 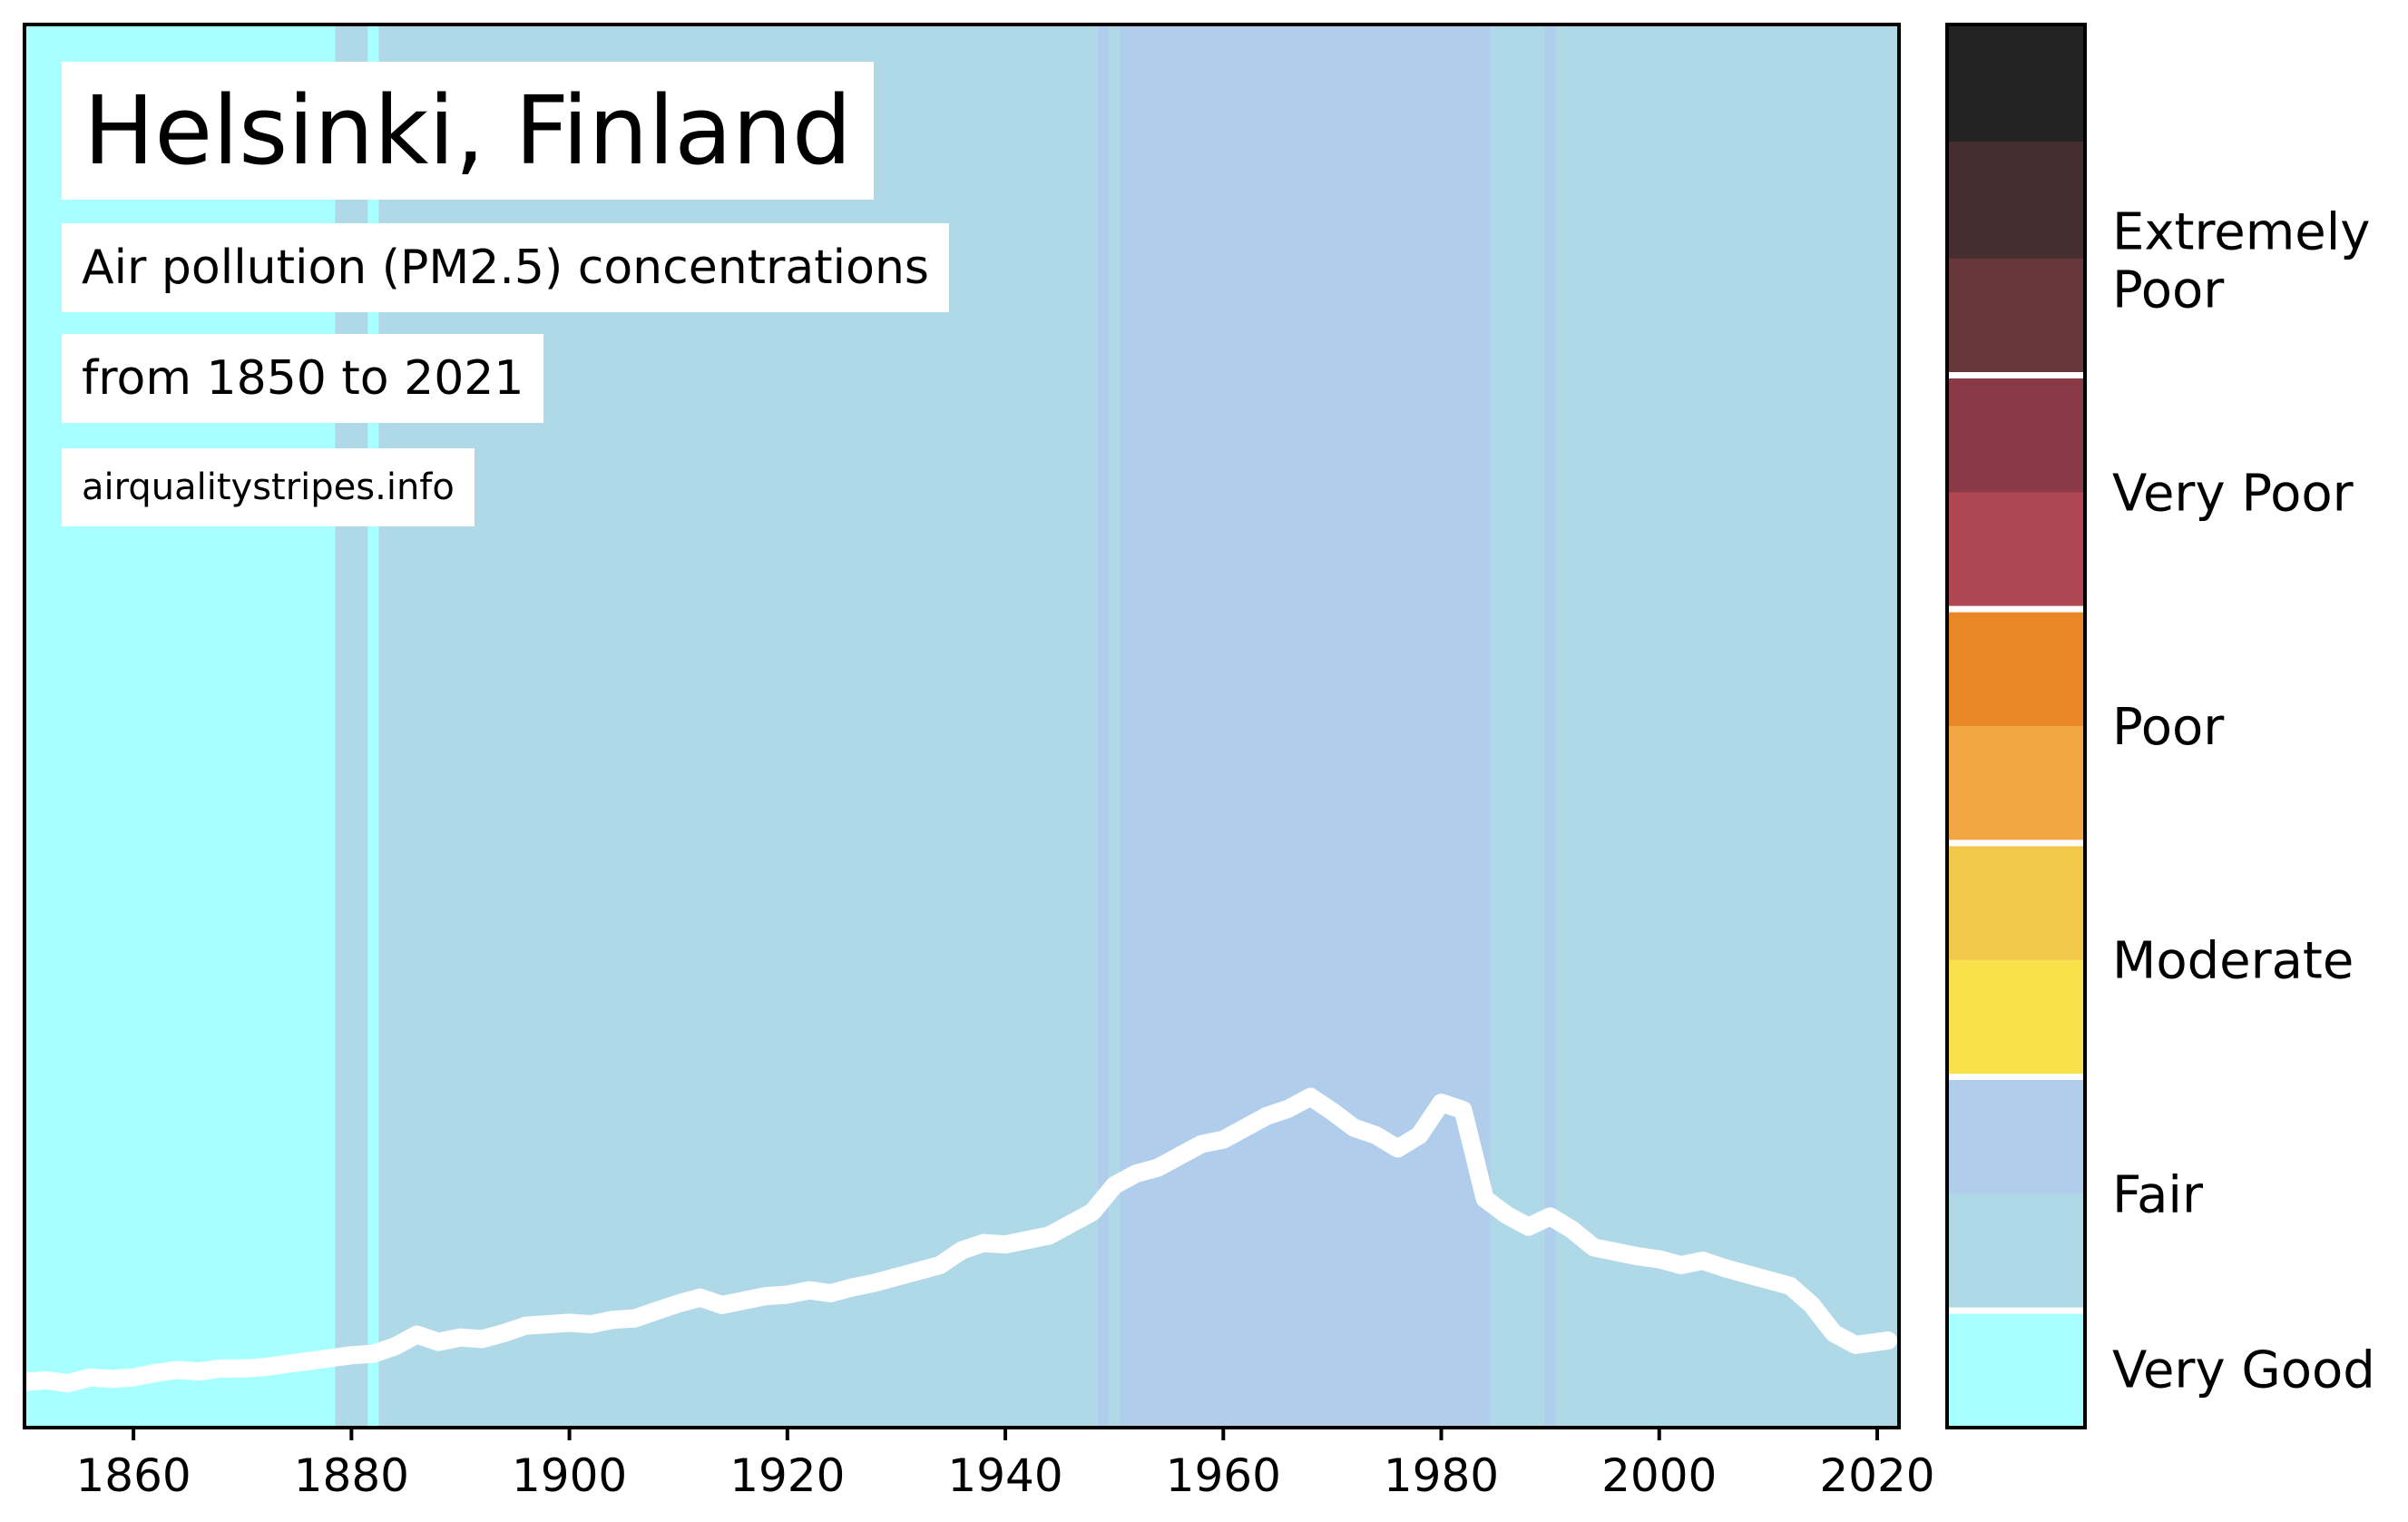 I want to click on legend-label-moderate: Moderate, so click(x=2233, y=961).